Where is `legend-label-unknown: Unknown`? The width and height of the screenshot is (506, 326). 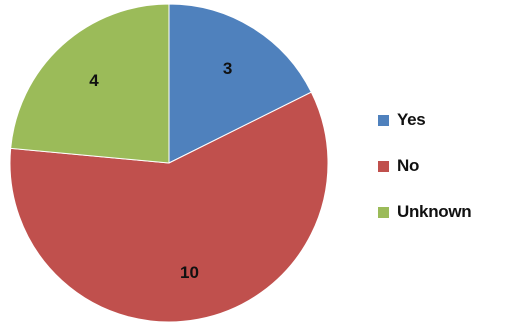
legend-label-unknown: Unknown is located at coordinates (434, 211).